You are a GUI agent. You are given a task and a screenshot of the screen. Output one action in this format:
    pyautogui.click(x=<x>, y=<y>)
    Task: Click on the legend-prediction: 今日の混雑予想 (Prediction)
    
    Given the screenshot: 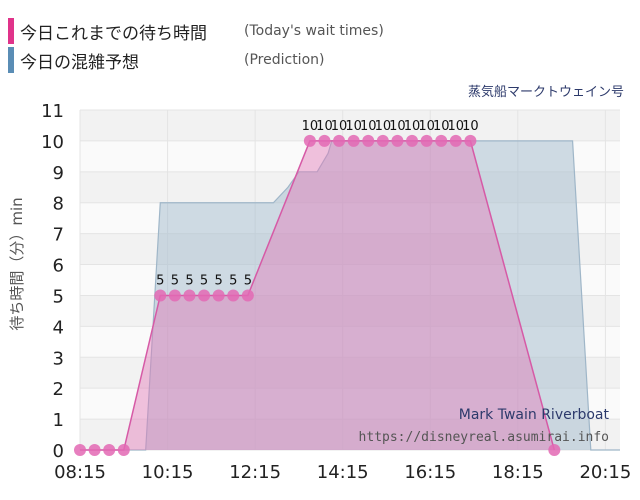 What is the action you would take?
    pyautogui.click(x=166, y=60)
    